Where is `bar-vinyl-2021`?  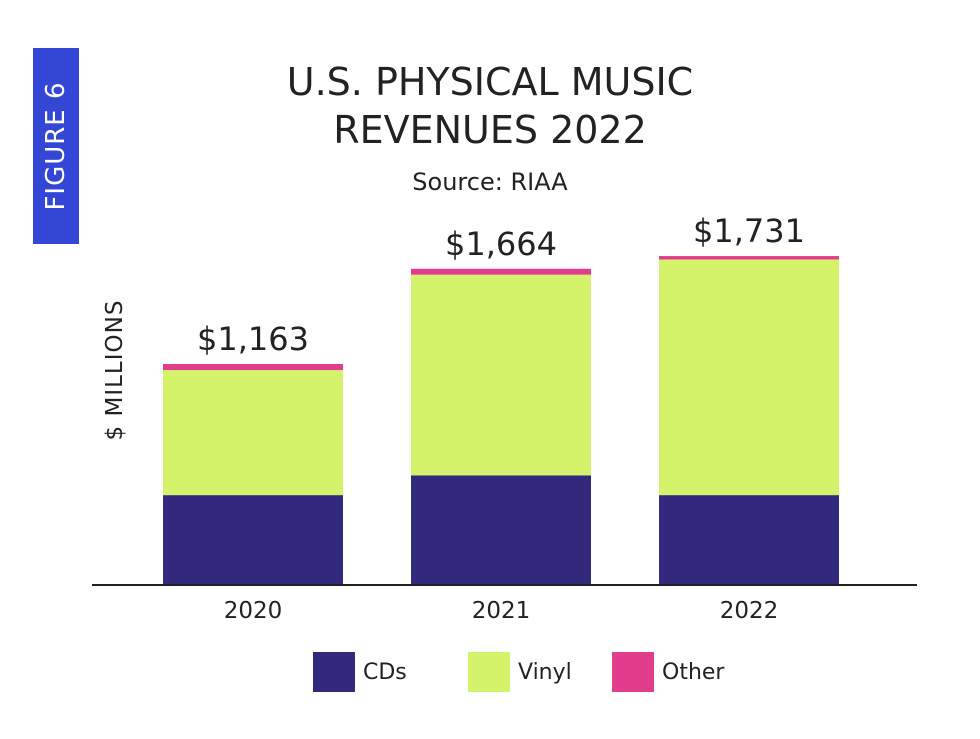
bar-vinyl-2021 is located at coordinates (501, 375).